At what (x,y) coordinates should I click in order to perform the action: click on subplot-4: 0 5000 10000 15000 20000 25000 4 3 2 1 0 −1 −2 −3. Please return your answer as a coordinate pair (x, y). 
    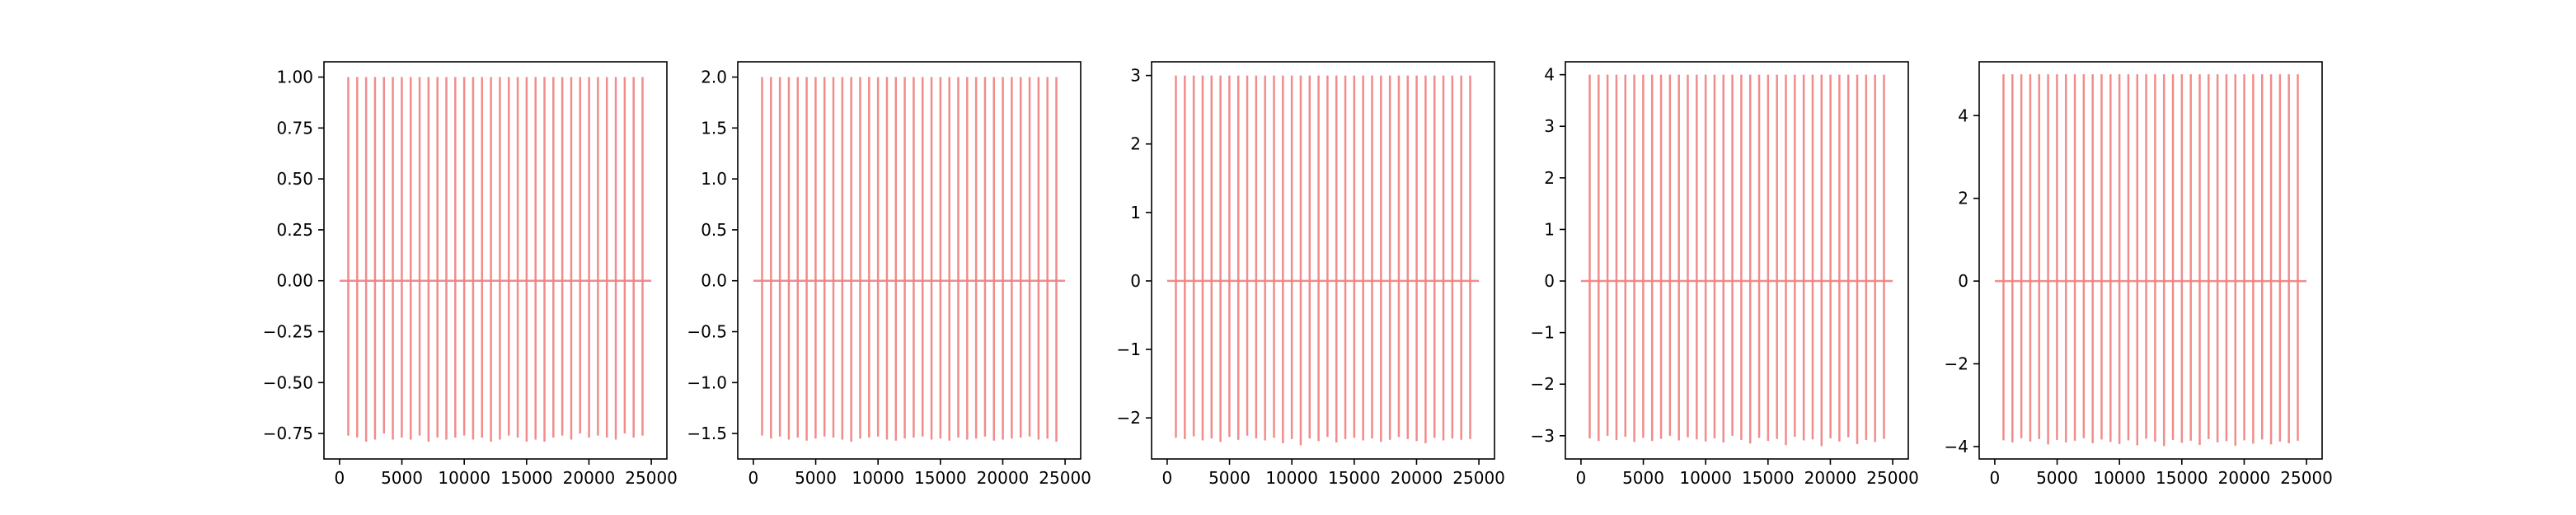
    Looking at the image, I should click on (1725, 274).